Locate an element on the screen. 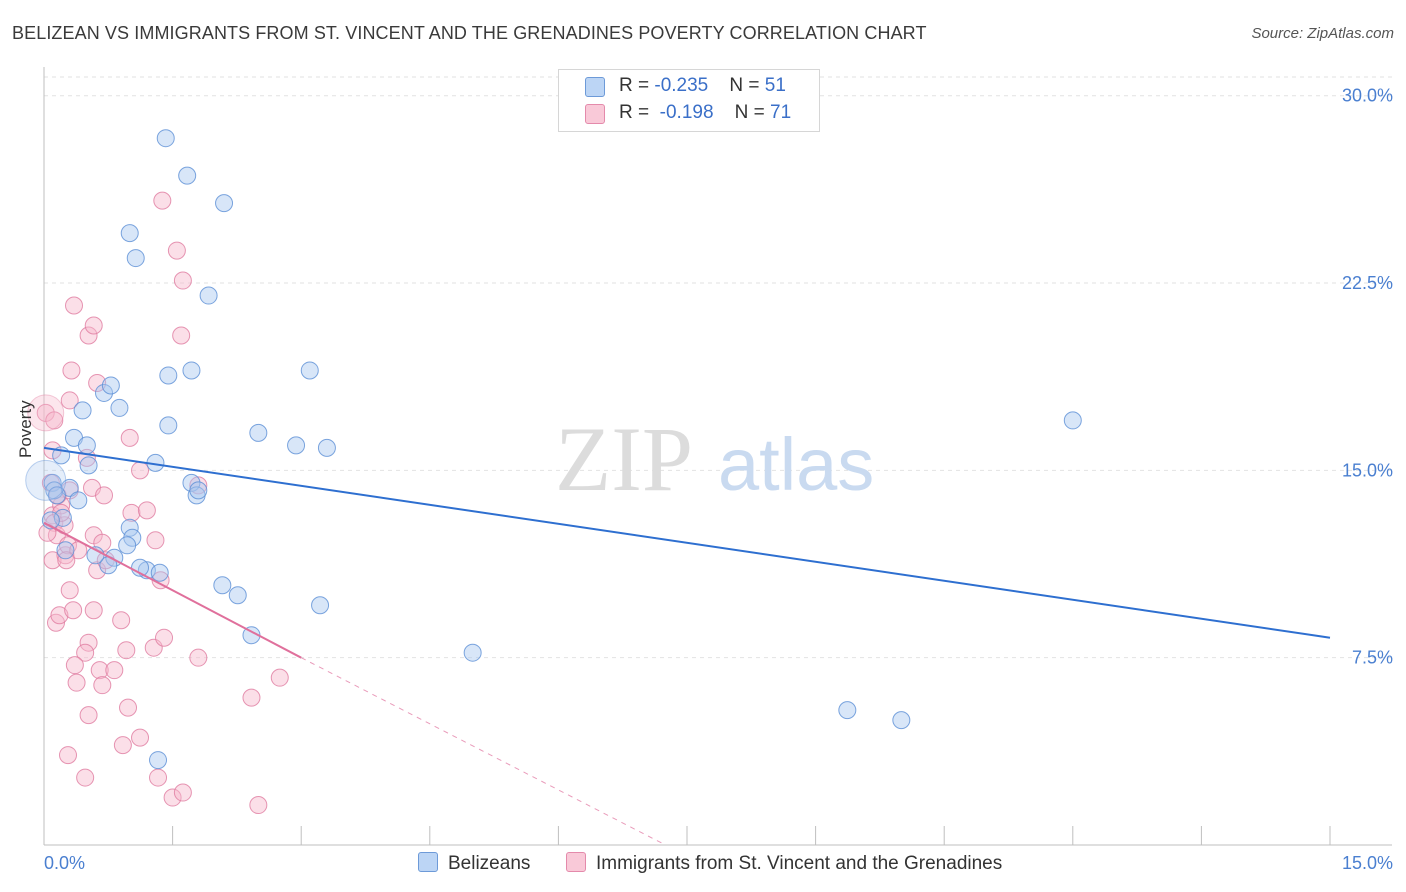  legend-swatch-blue is located at coordinates (595, 87).